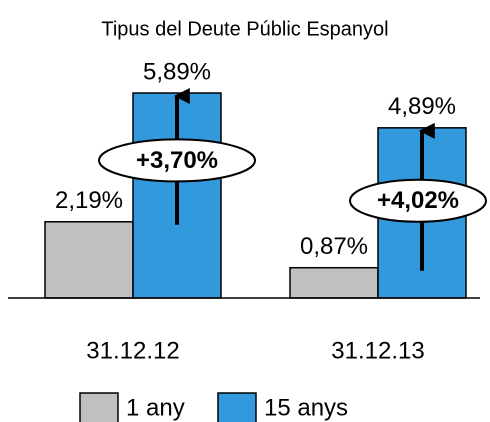  I want to click on value-label: 4,89%, so click(422, 106).